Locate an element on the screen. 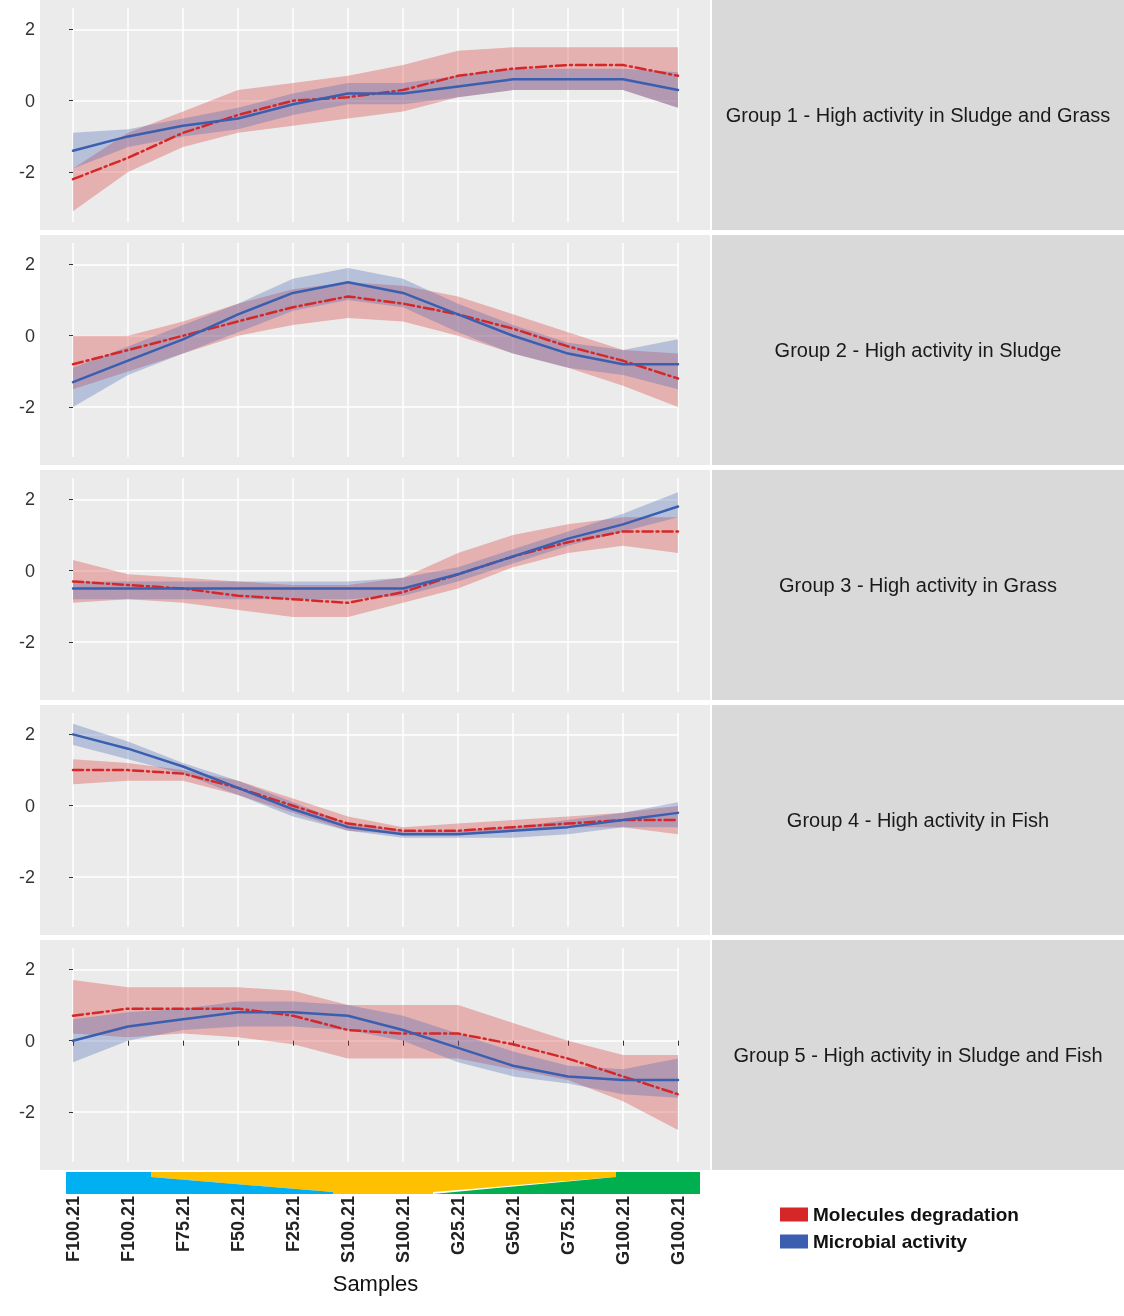  x-tick-label: G25.21 is located at coordinates (458, 1226).